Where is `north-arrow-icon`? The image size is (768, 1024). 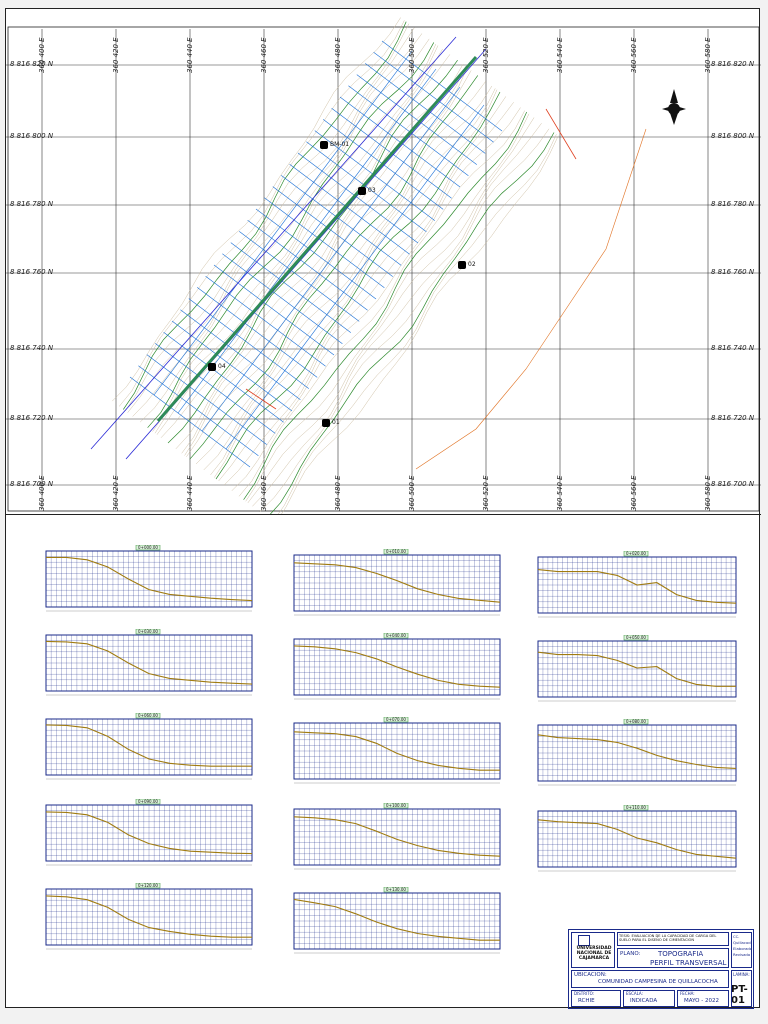
north-arrow-icon is located at coordinates (674, 107).